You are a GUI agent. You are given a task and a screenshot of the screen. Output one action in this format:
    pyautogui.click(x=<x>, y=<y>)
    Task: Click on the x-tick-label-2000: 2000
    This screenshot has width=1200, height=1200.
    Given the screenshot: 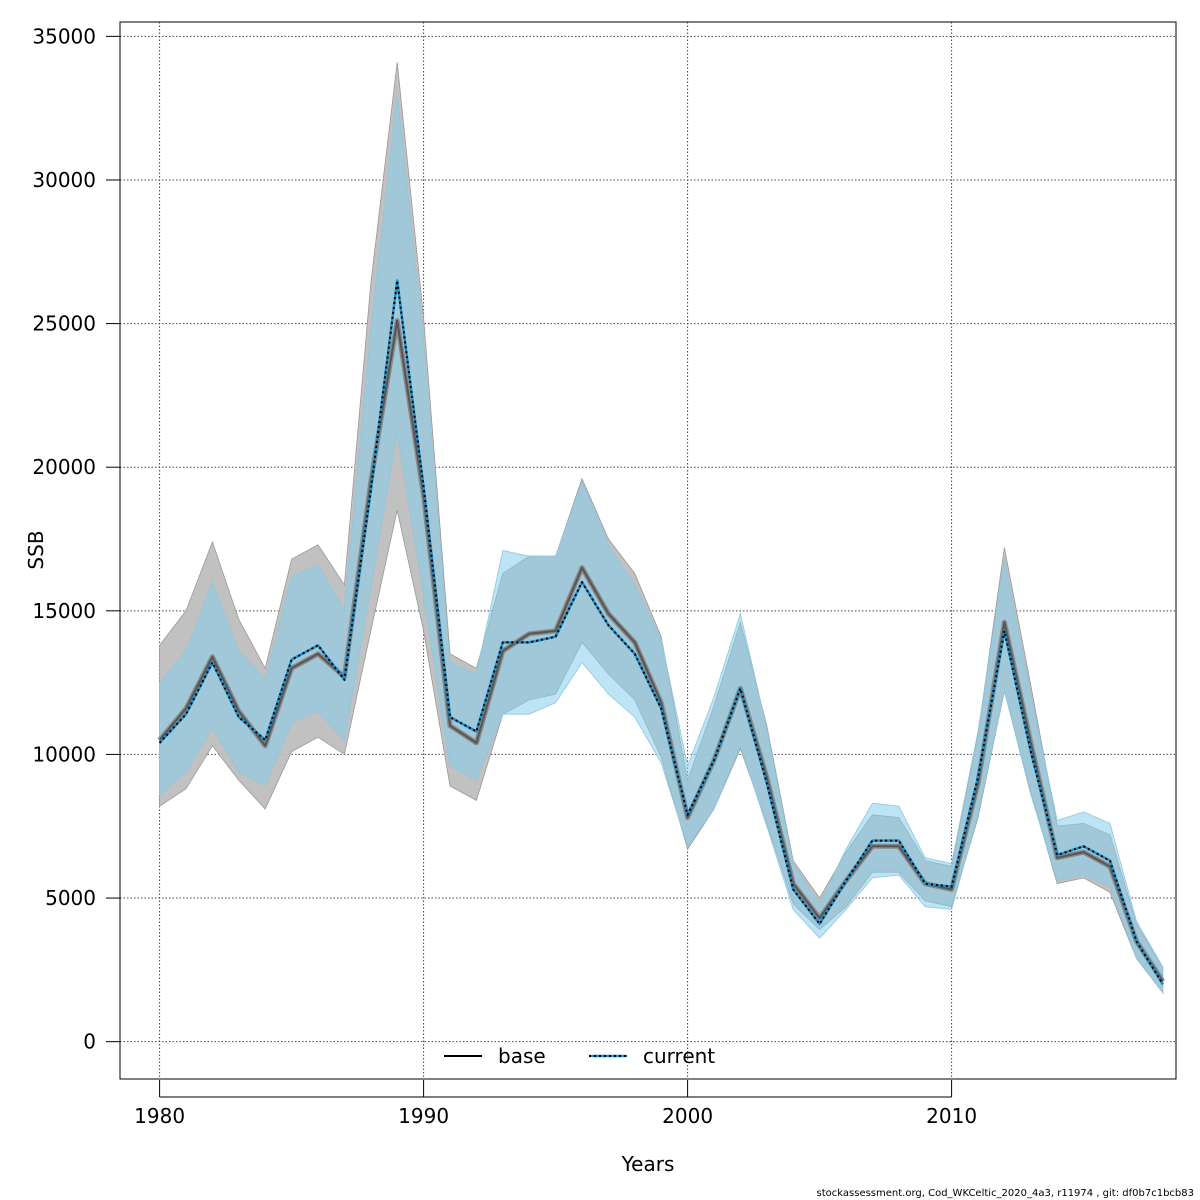 What is the action you would take?
    pyautogui.click(x=687, y=1116)
    